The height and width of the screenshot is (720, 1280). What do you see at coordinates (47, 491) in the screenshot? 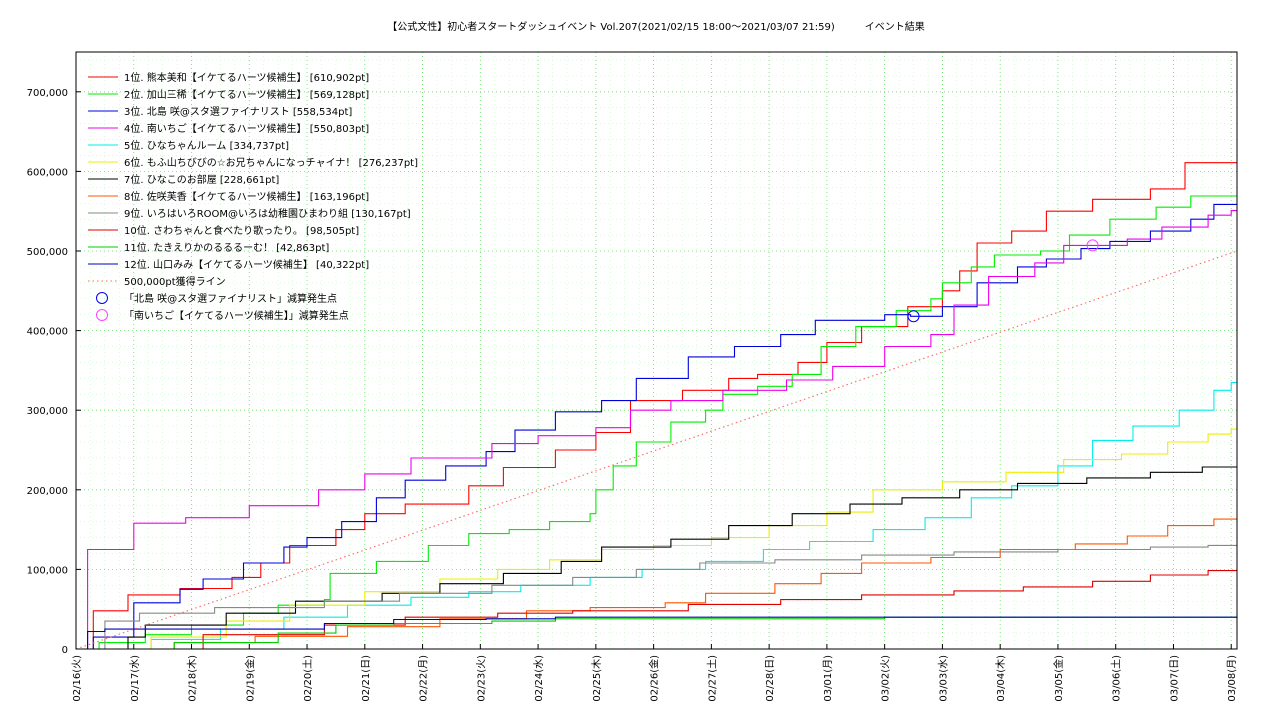
I see `y-tick-label: 200,000` at bounding box center [47, 491].